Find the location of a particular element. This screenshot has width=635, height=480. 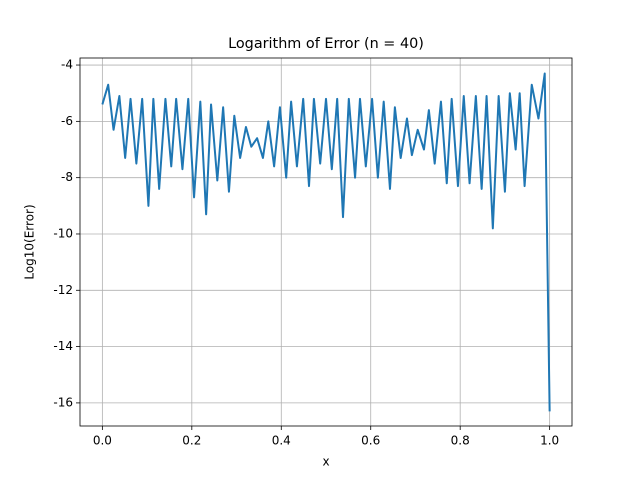

x-tick-label: 0.8 is located at coordinates (460, 441).